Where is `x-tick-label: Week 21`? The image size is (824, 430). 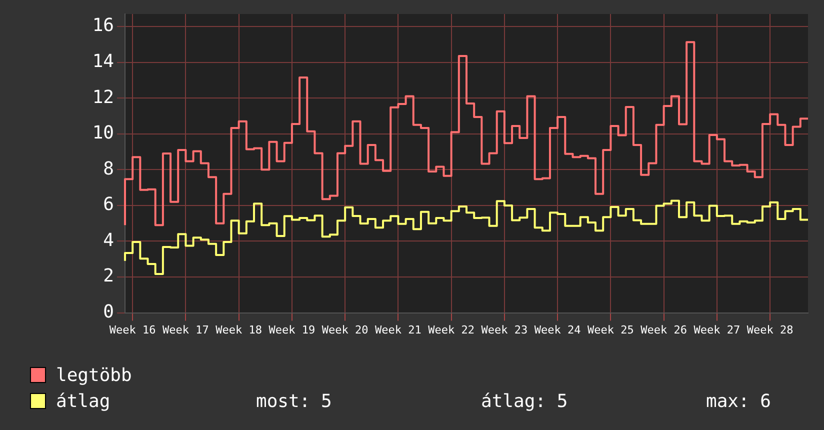
x-tick-label: Week 21 is located at coordinates (398, 329).